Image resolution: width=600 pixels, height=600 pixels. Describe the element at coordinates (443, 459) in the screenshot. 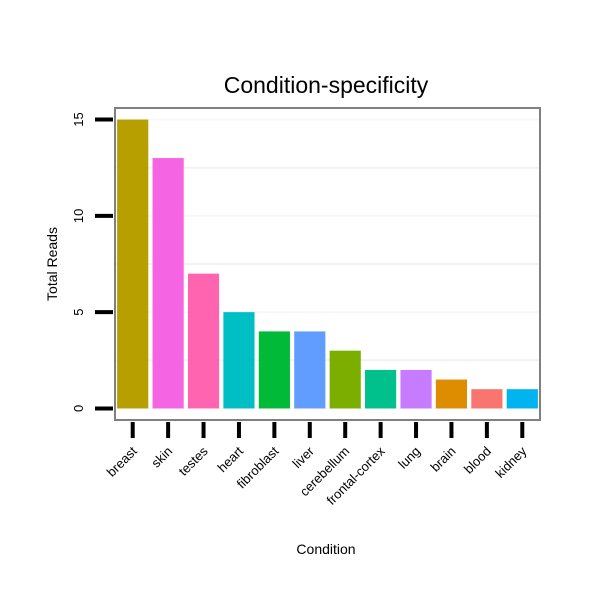

I see `x-tick-label-brain: brain` at that location.